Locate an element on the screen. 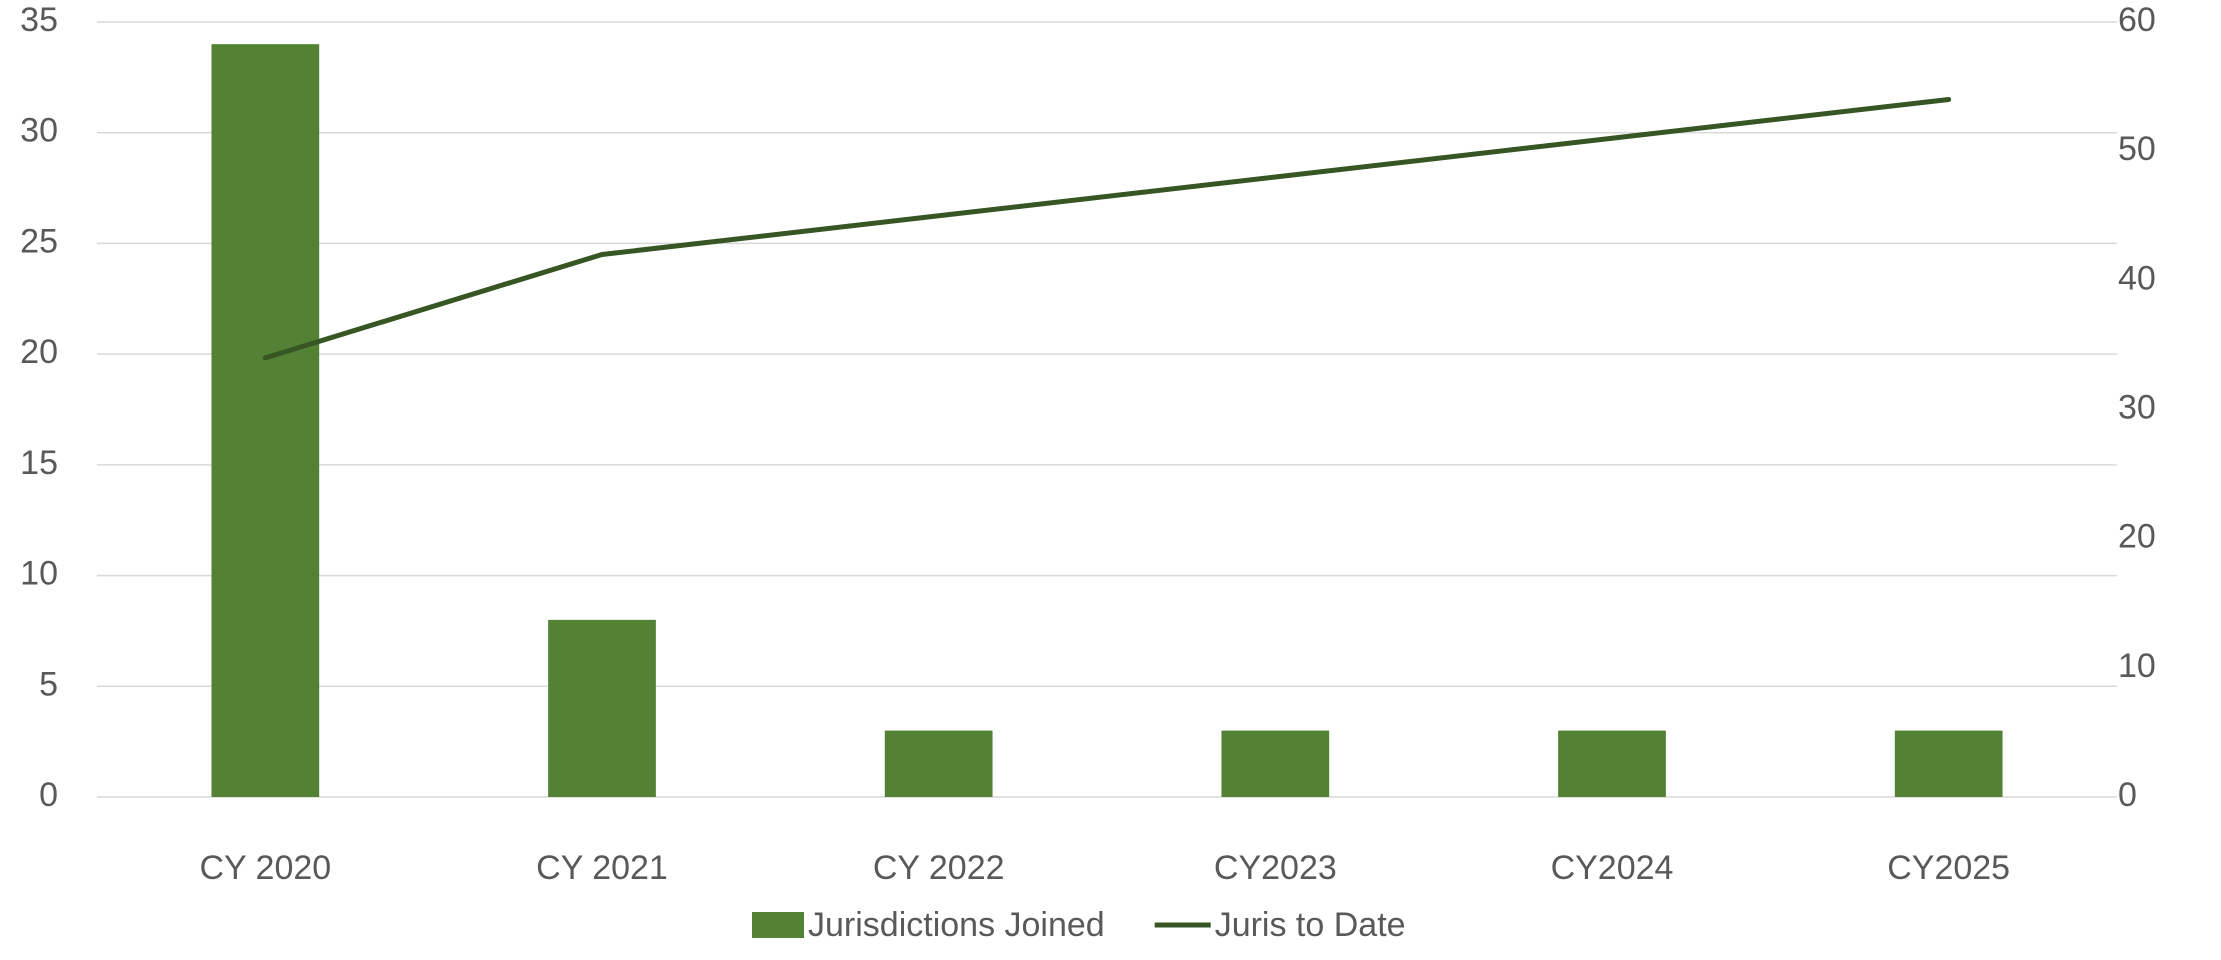 The width and height of the screenshot is (2221, 960). y-tick-label: 35 is located at coordinates (39, 20).